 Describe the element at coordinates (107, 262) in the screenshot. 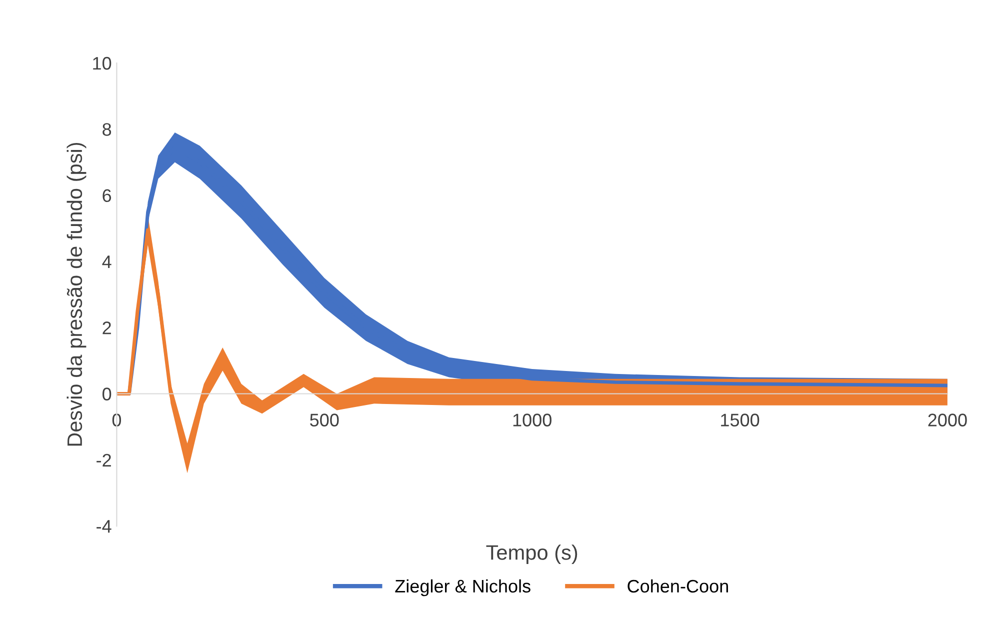

I see `y-tick-label: 4` at that location.